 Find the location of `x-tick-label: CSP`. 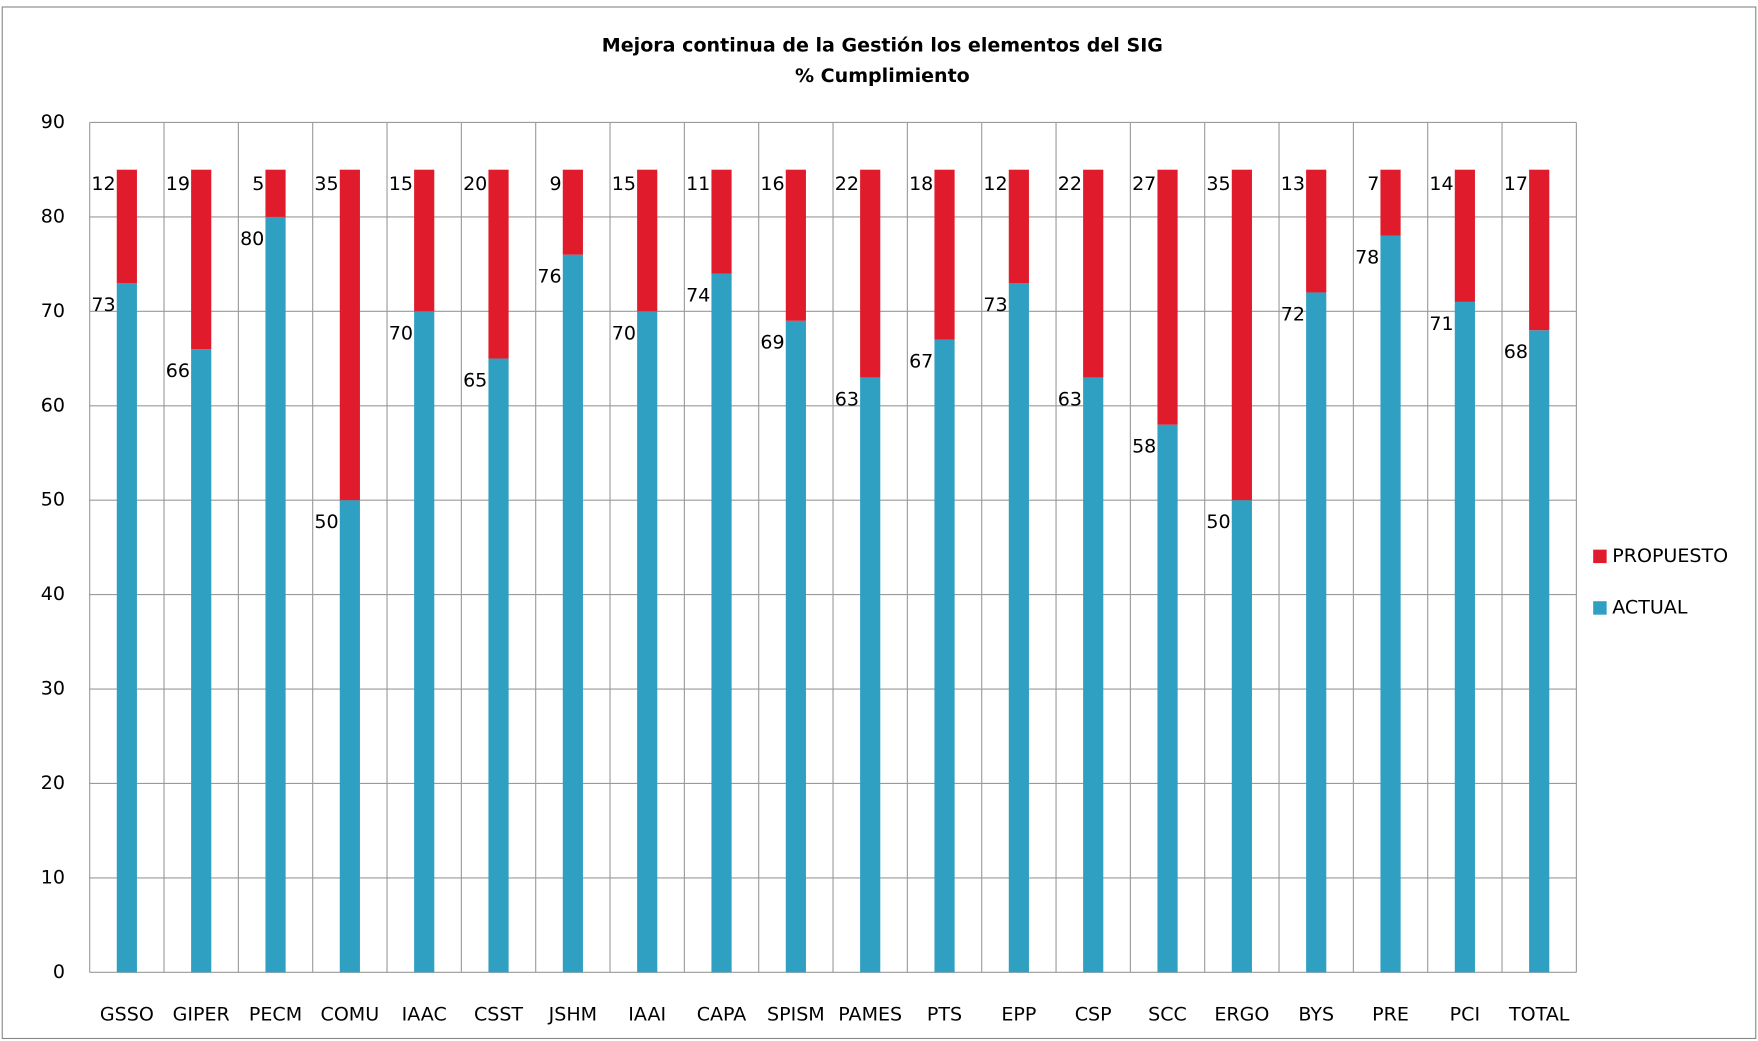

x-tick-label: CSP is located at coordinates (1093, 1014).